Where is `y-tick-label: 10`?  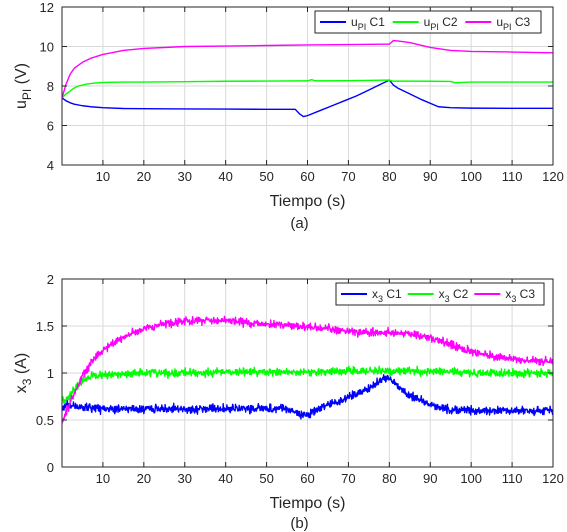 y-tick-label: 10 is located at coordinates (47, 47).